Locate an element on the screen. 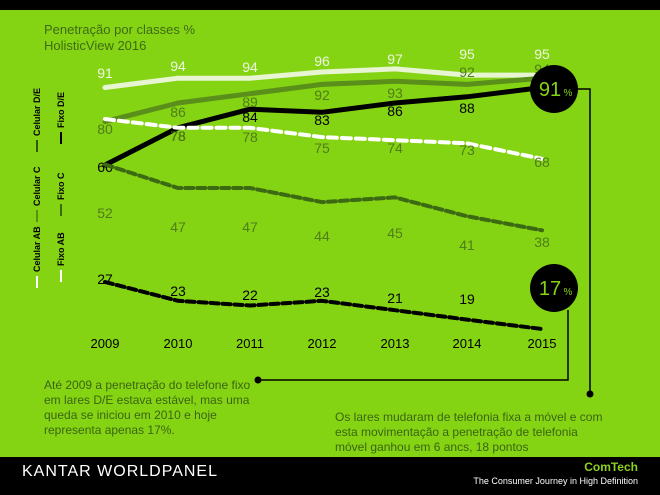 This screenshot has width=660, height=495. data-label: 88 is located at coordinates (467, 108).